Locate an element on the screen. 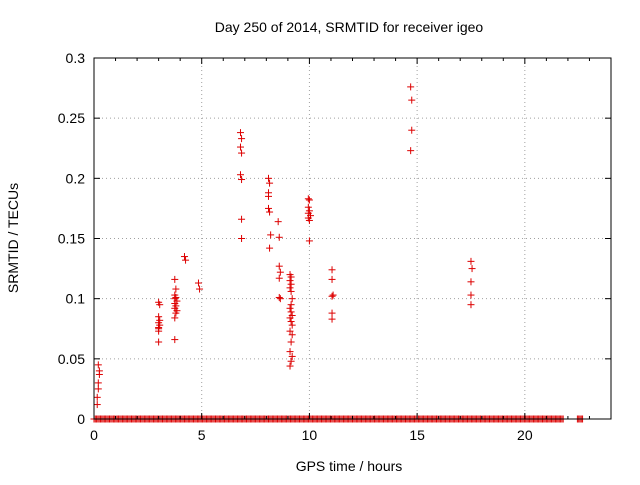 The height and width of the screenshot is (485, 640). y-axis-label: SRMTID / TECUs is located at coordinates (13, 238).